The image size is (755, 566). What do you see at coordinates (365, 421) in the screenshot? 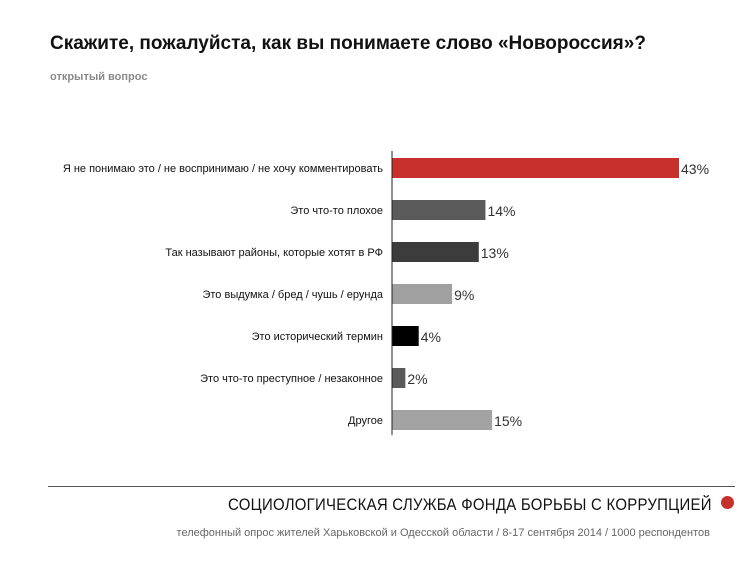
I see `category-label: Другое` at bounding box center [365, 421].